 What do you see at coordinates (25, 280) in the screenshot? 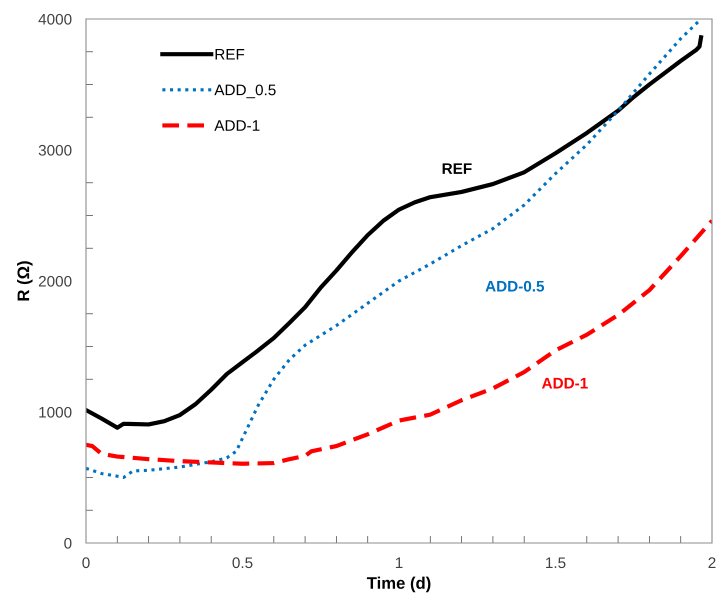
I see `y-axis-title: R (Ω)` at bounding box center [25, 280].